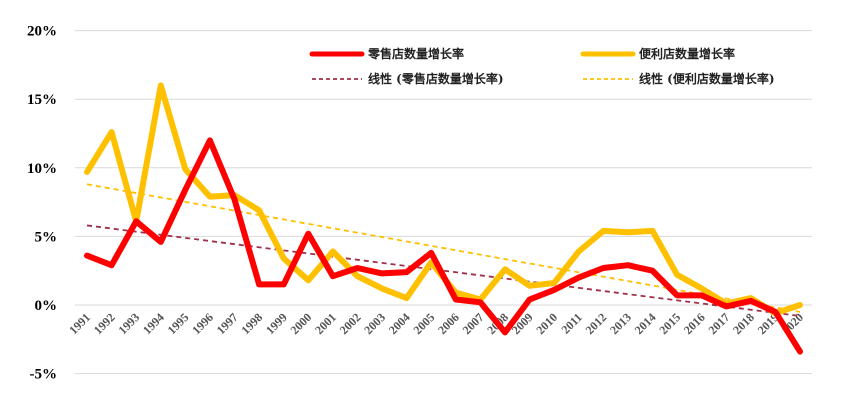 The height and width of the screenshot is (408, 847). What do you see at coordinates (42, 32) in the screenshot?
I see `y-tick-label: 20%` at bounding box center [42, 32].